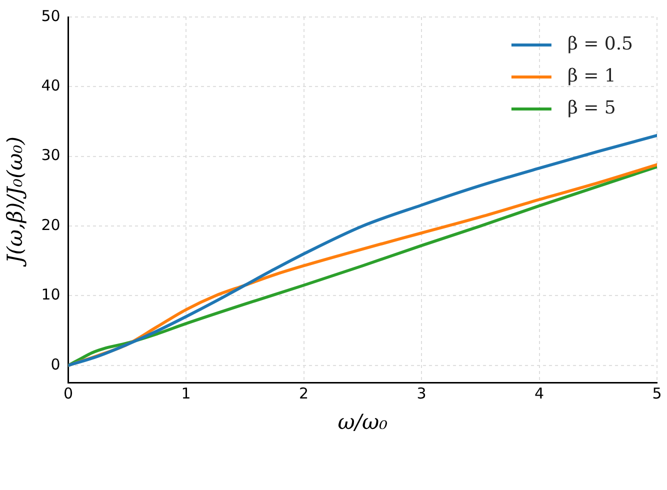 This screenshot has height=490, width=667. Describe the element at coordinates (50, 295) in the screenshot. I see `y-tick-label: 10` at that location.